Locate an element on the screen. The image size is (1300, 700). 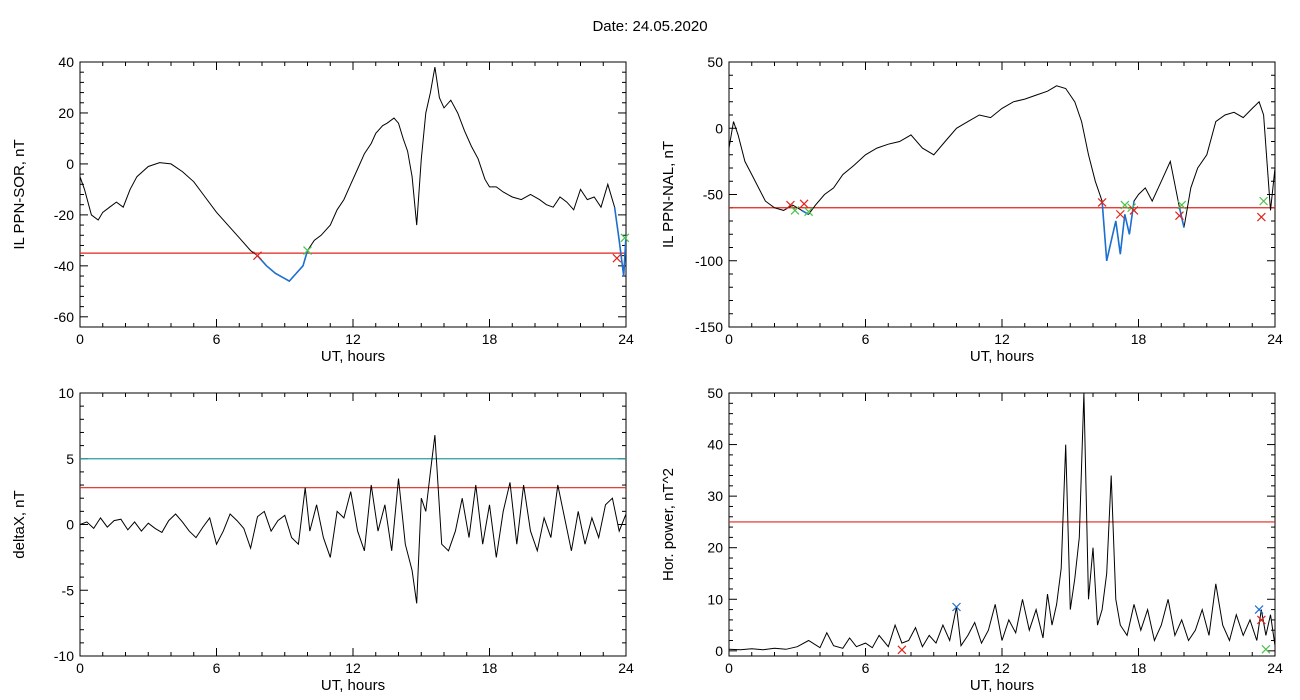
y-axis-label: Hor. power, nT^2 is located at coordinates (668, 524).